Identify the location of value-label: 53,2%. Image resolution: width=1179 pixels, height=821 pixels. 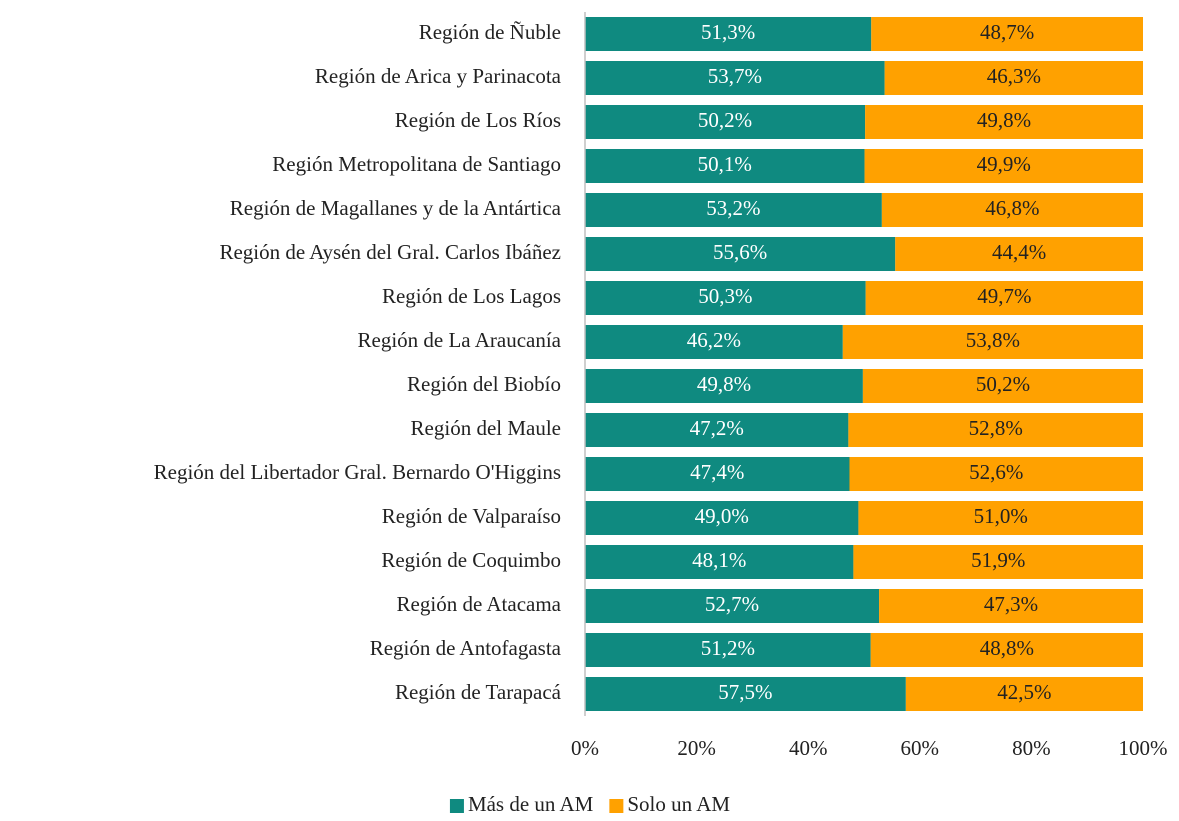
(733, 208).